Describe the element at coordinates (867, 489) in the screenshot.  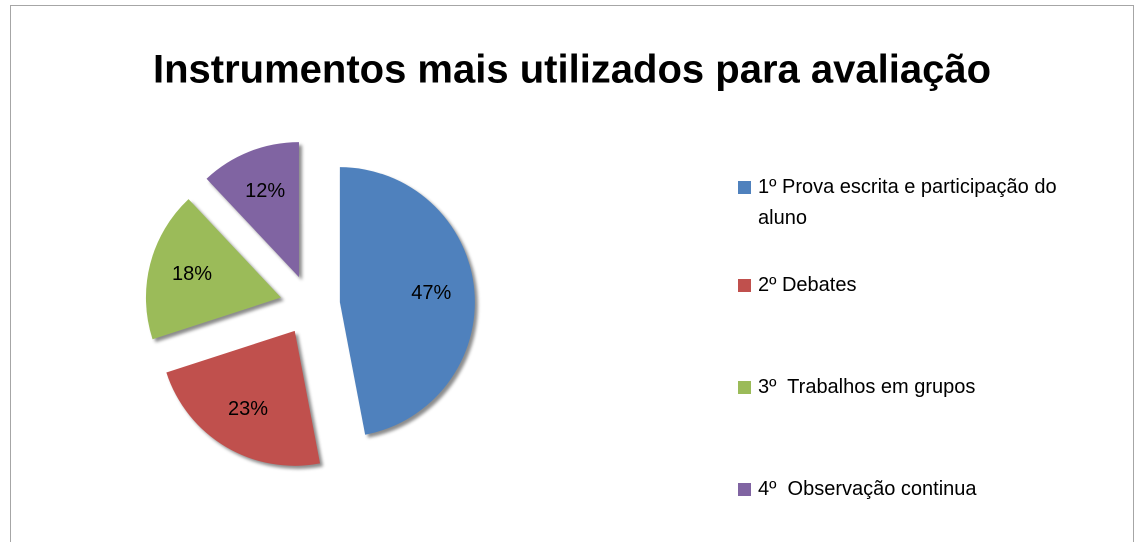
I see `legend-label: 4º Observação continua` at that location.